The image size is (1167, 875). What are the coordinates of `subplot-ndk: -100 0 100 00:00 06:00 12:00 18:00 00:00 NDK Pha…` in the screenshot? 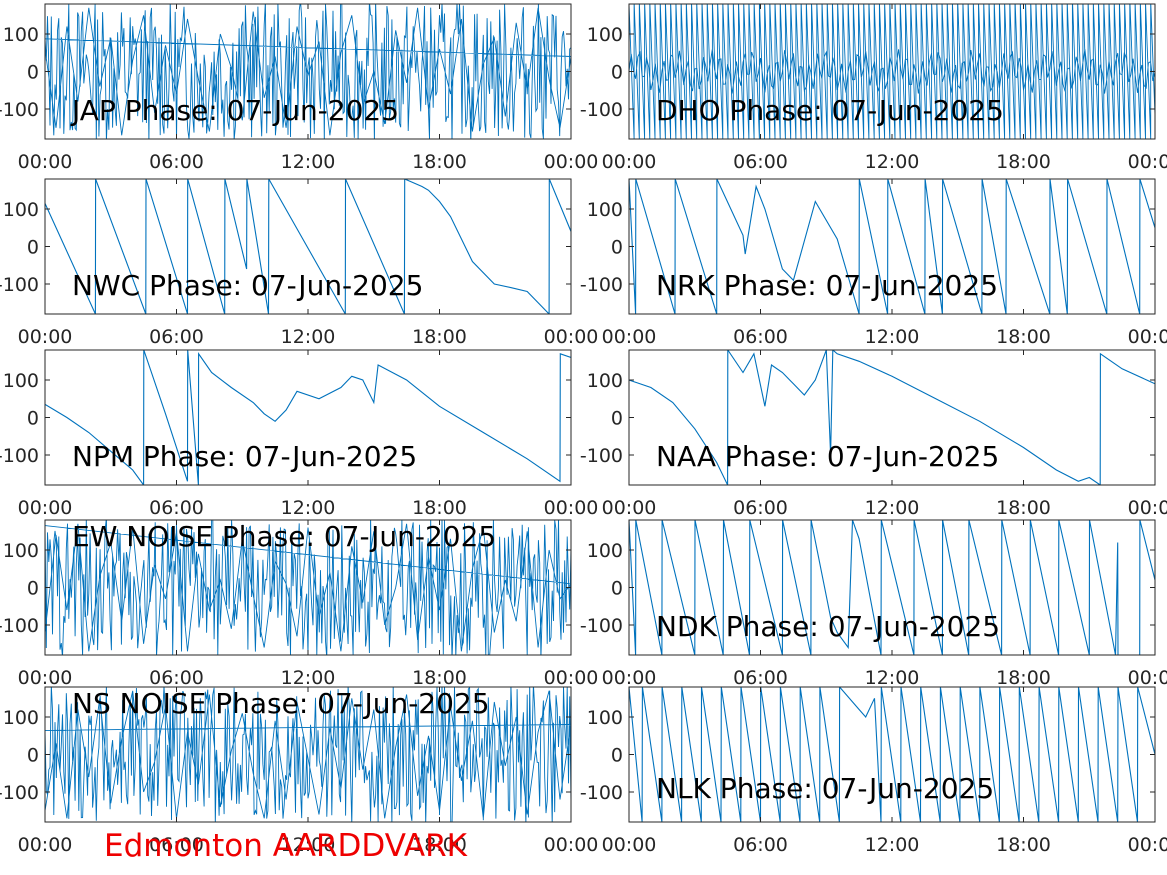 It's located at (873, 604).